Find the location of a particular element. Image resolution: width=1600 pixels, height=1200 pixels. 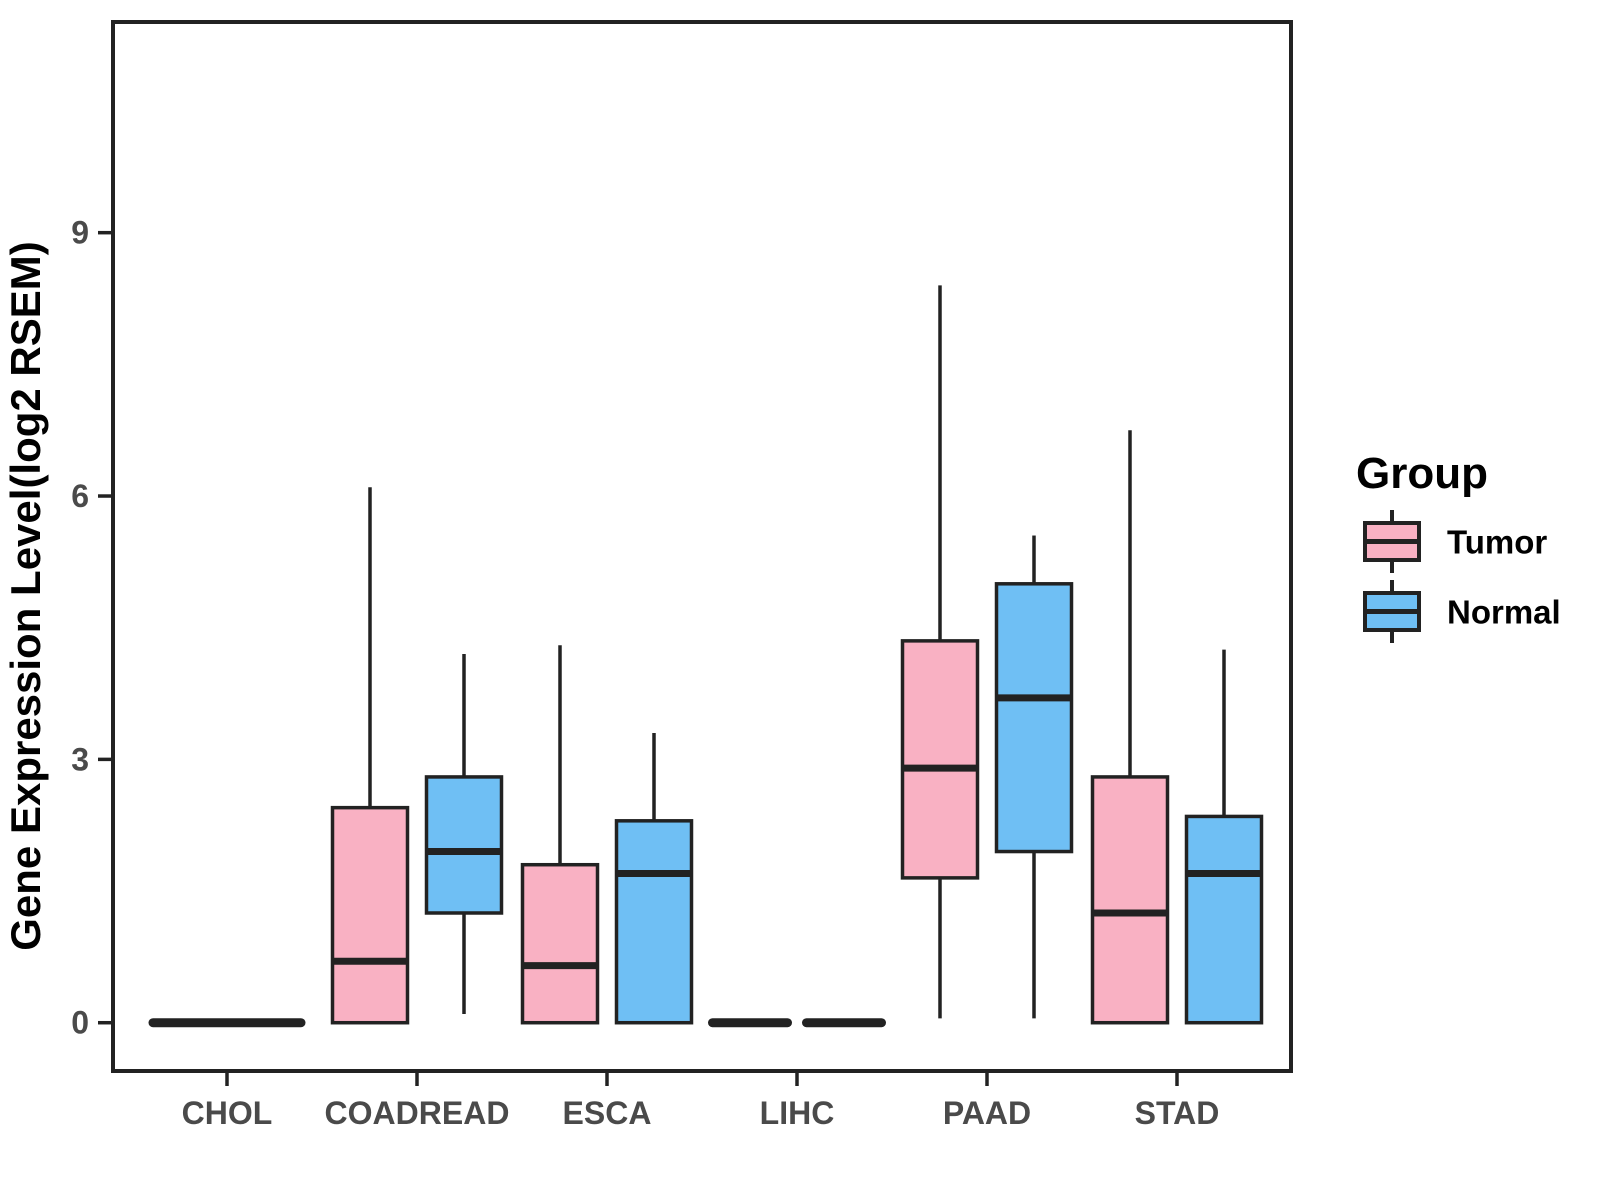

x-tick-label-STAD: STAD is located at coordinates (1177, 1113).